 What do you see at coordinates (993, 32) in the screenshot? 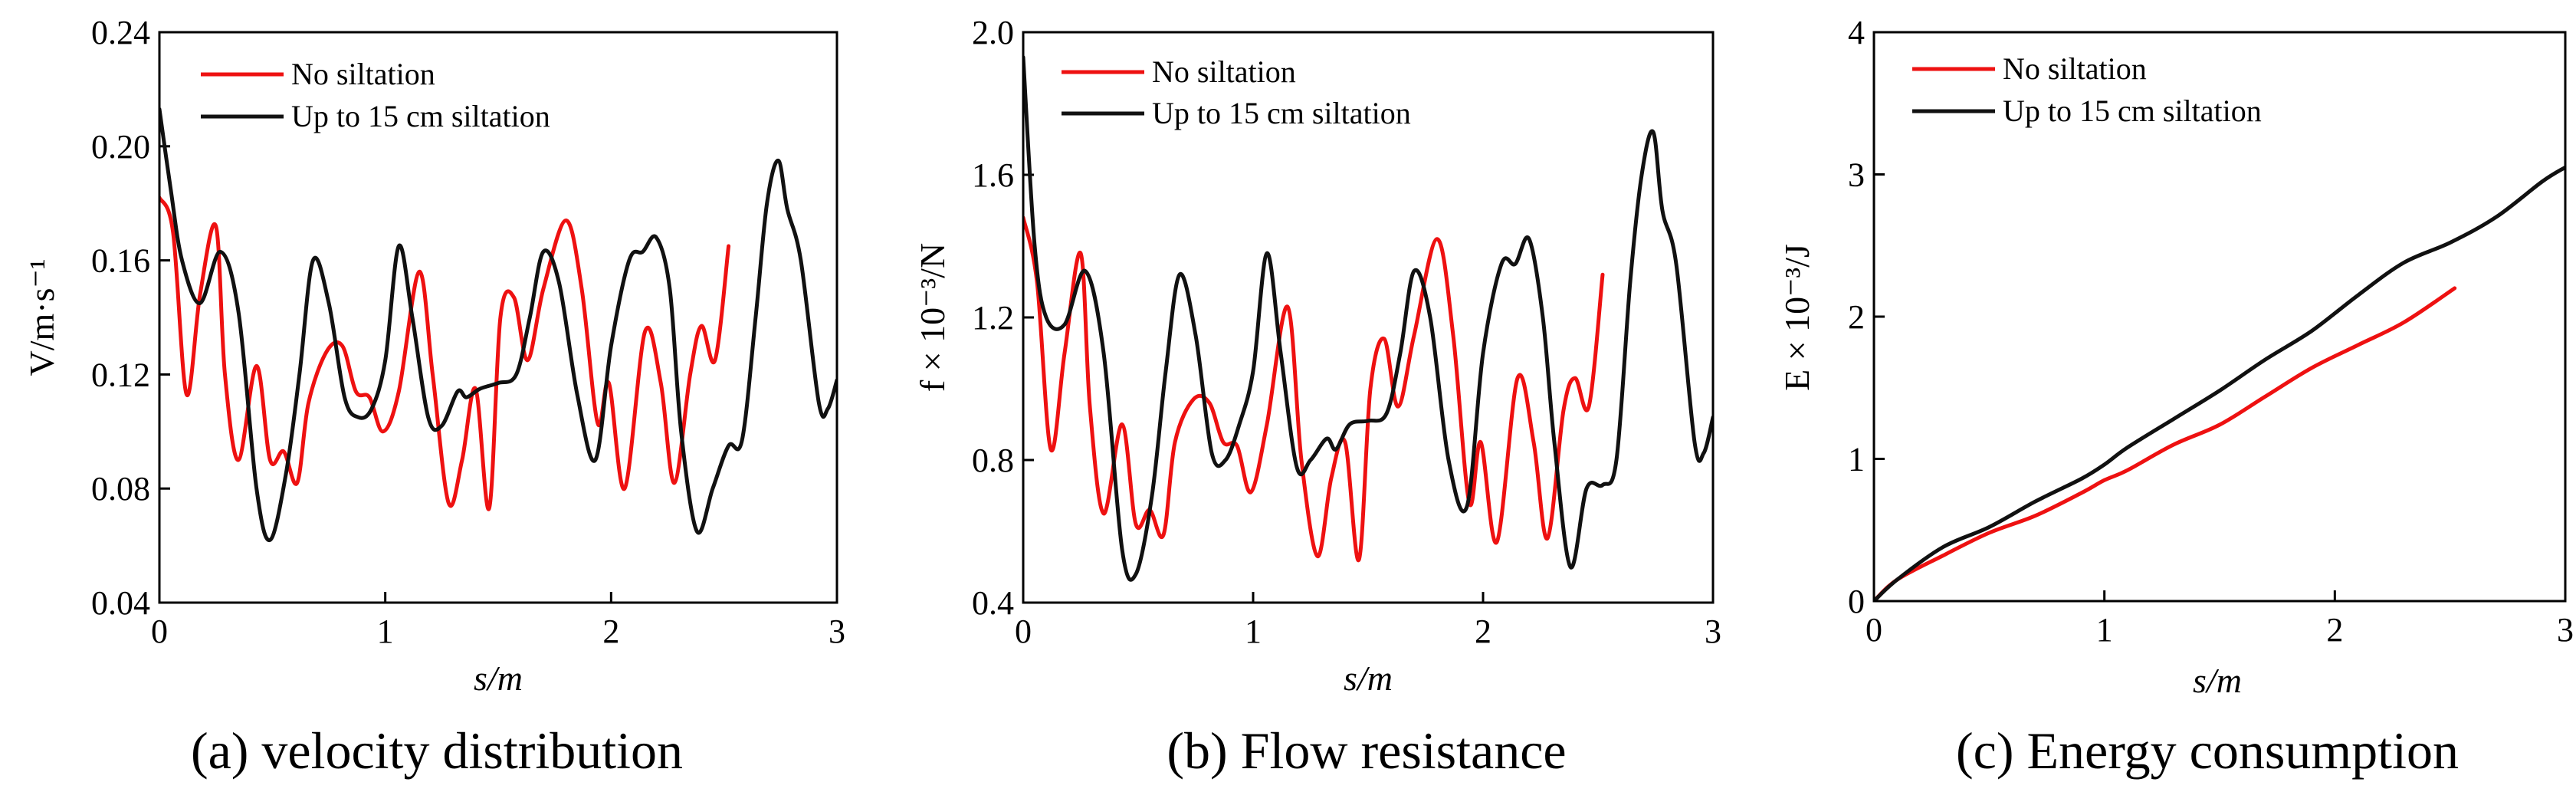
I see `y-tick-label: 2.0` at bounding box center [993, 32].